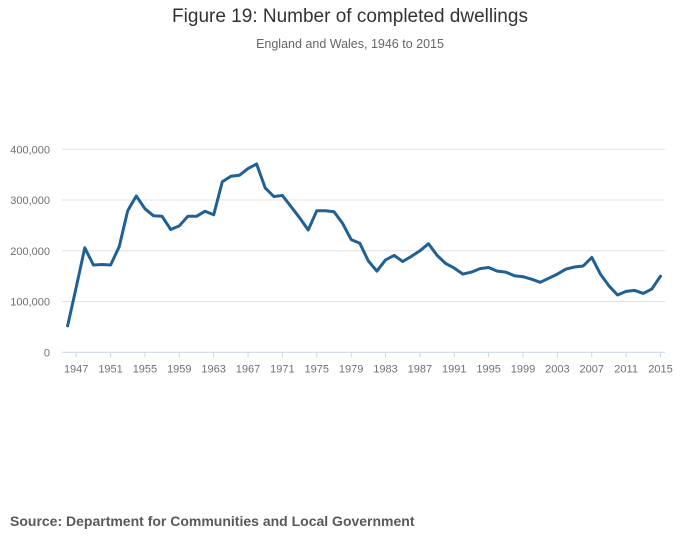 The image size is (700, 549). What do you see at coordinates (454, 369) in the screenshot?
I see `x-tick-label: 1991` at bounding box center [454, 369].